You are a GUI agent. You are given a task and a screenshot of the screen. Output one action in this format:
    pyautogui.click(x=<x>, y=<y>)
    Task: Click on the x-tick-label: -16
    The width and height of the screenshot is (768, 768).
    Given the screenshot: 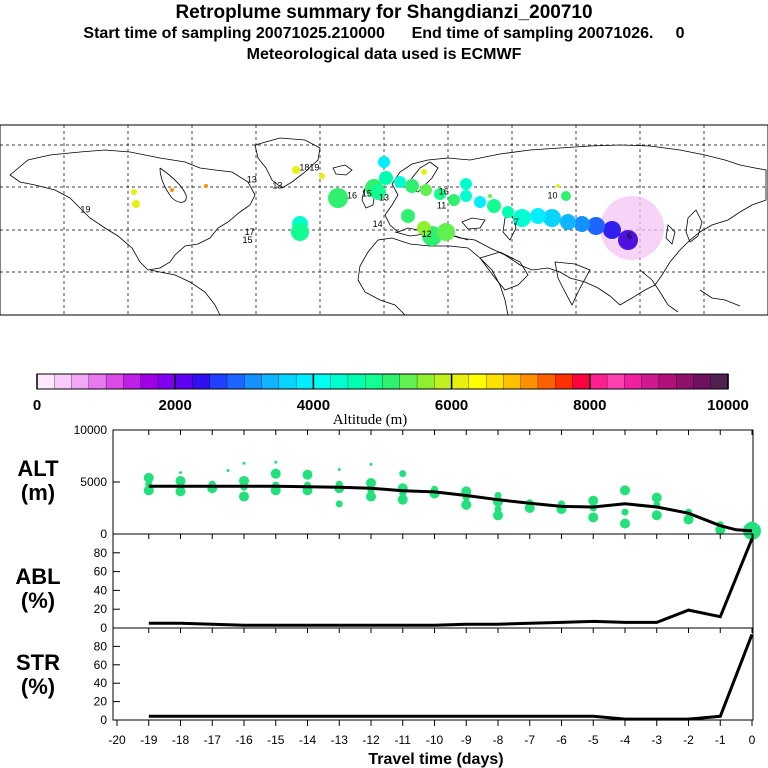 What is the action you would take?
    pyautogui.click(x=244, y=740)
    